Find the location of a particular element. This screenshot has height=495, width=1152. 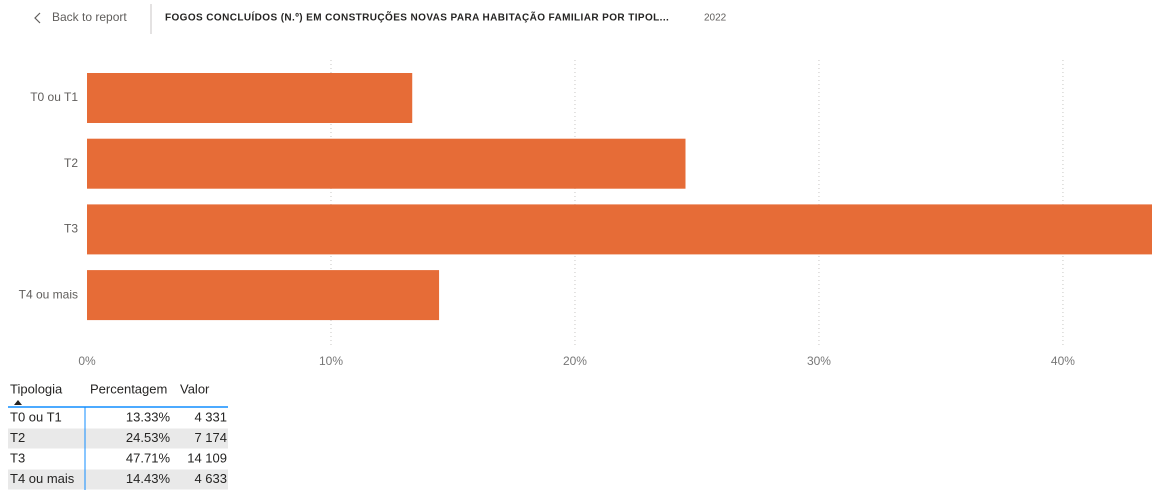

filter-year: 2022 is located at coordinates (715, 18).